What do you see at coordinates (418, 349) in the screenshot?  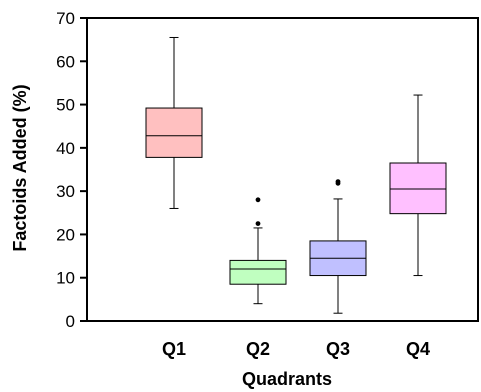 I see `x-tick-label-q4: Q4` at bounding box center [418, 349].